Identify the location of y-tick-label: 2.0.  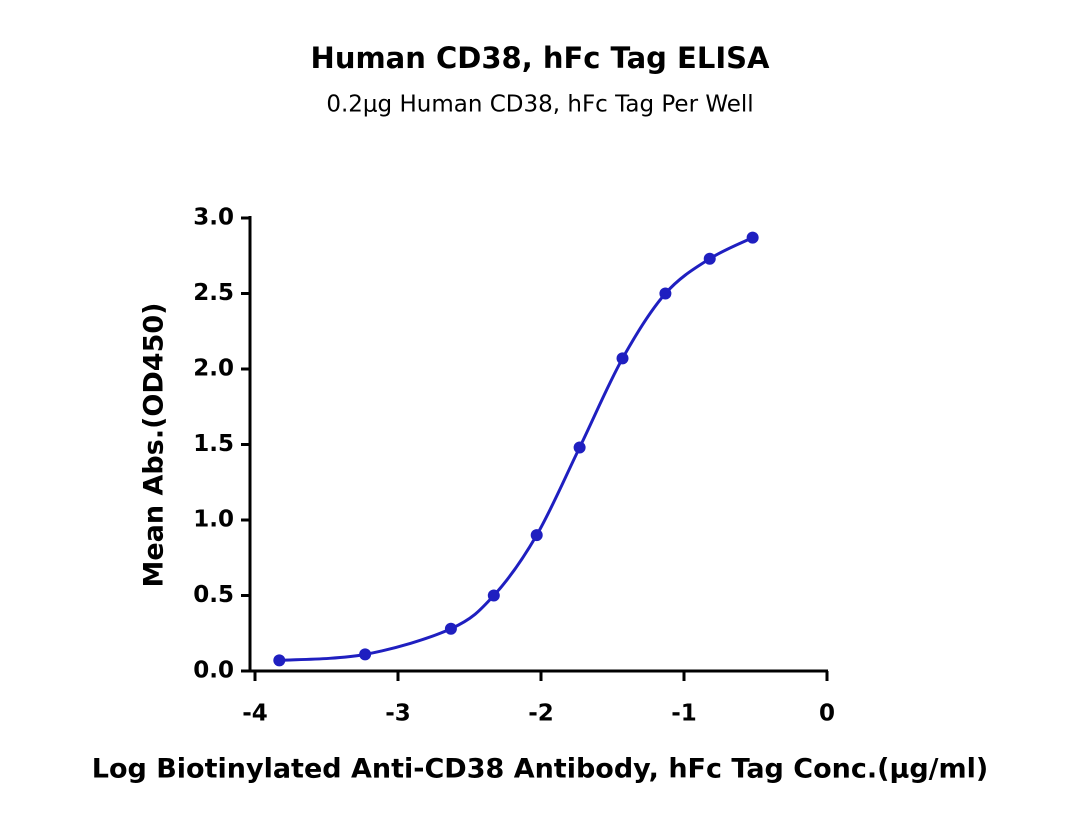
(213, 369).